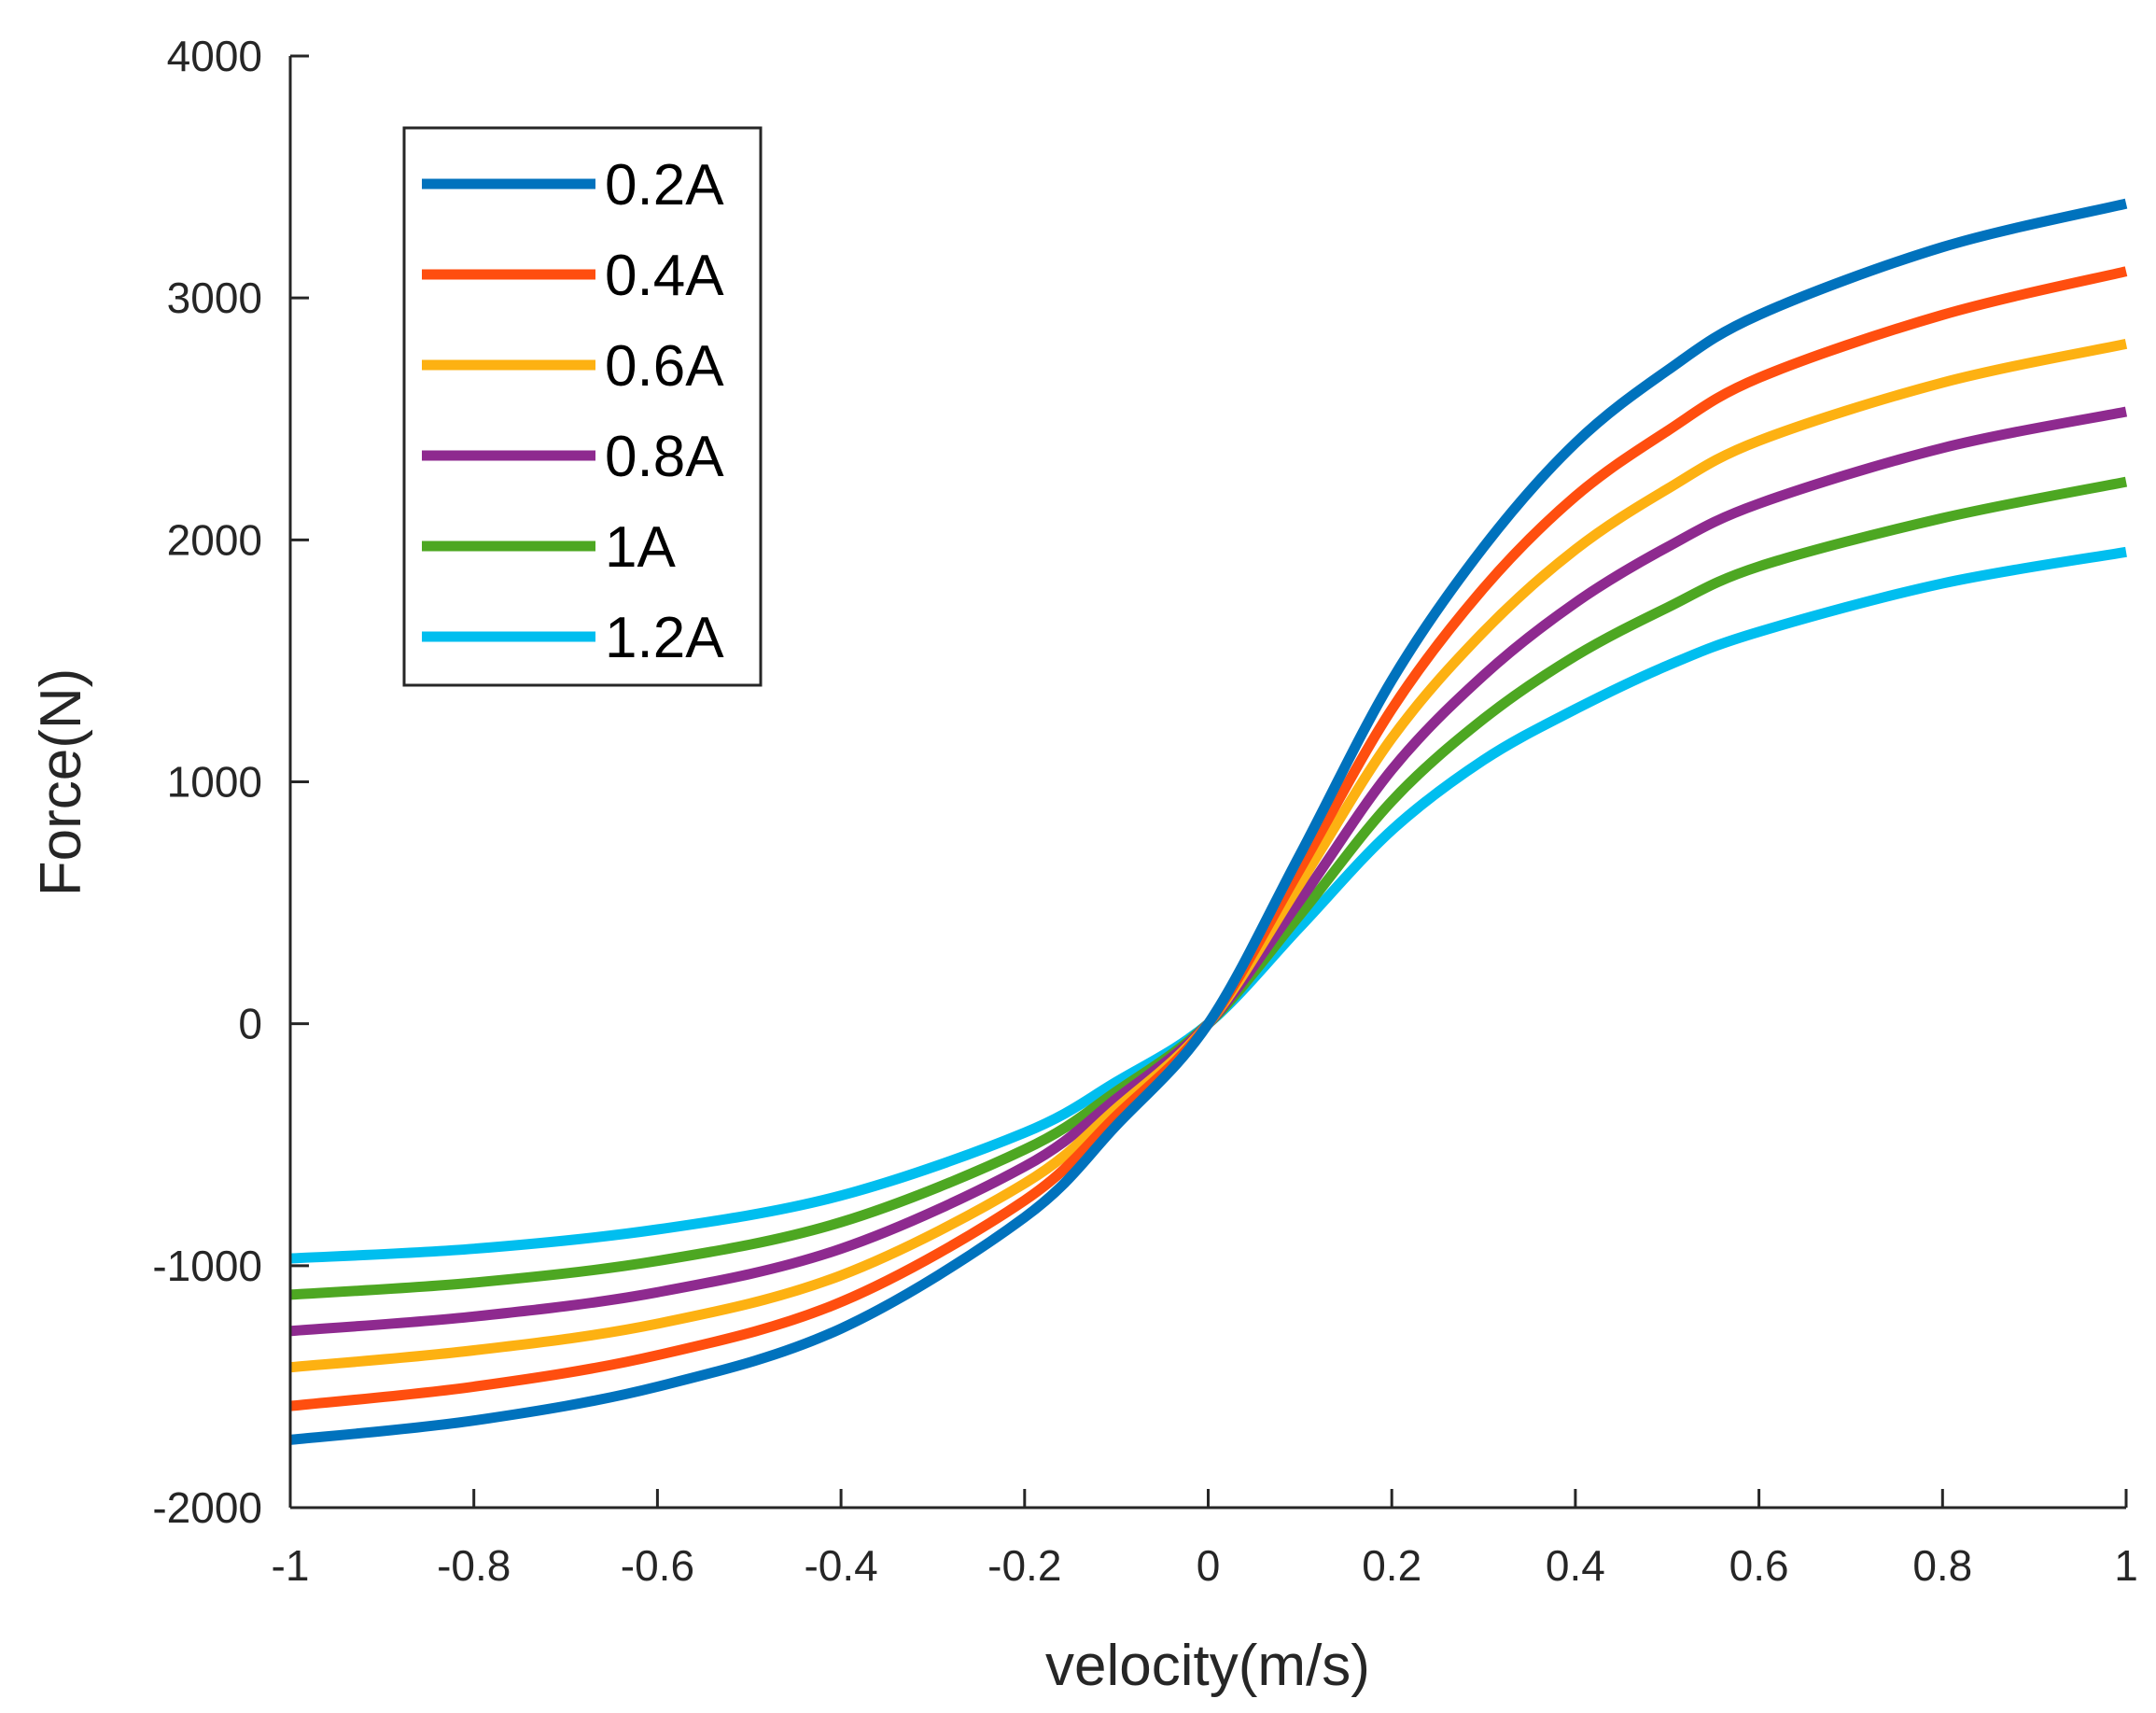 Image resolution: width=2156 pixels, height=1713 pixels. What do you see at coordinates (207, 1508) in the screenshot?
I see `y-tick-label: -2000` at bounding box center [207, 1508].